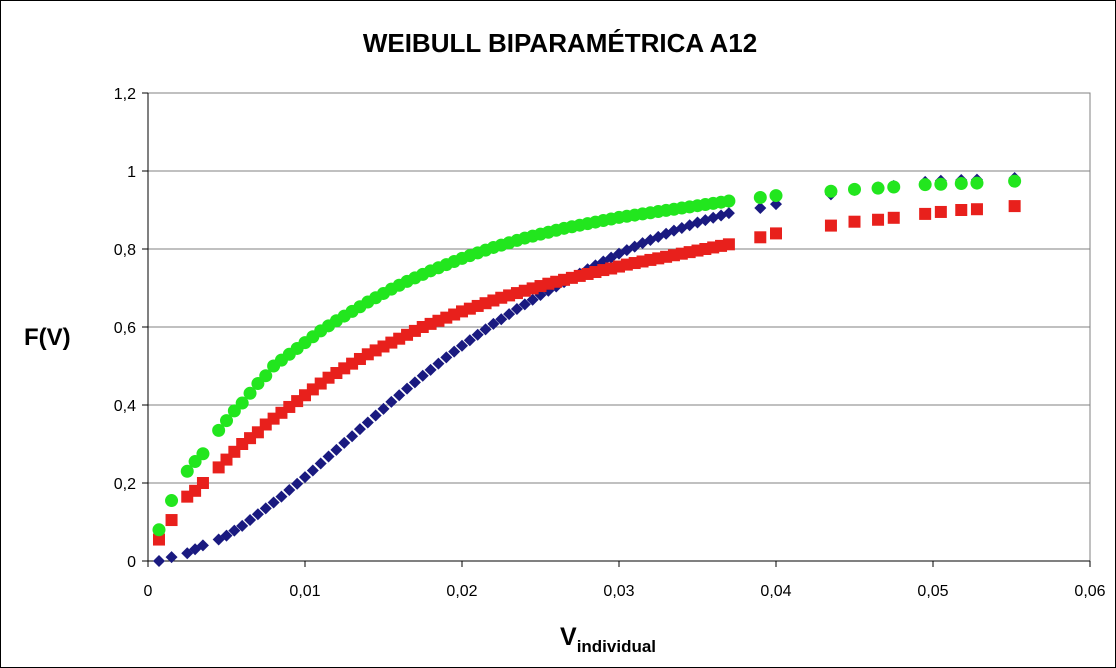  Describe the element at coordinates (1089, 591) in the screenshot. I see `x-tick-label: 0,06` at that location.